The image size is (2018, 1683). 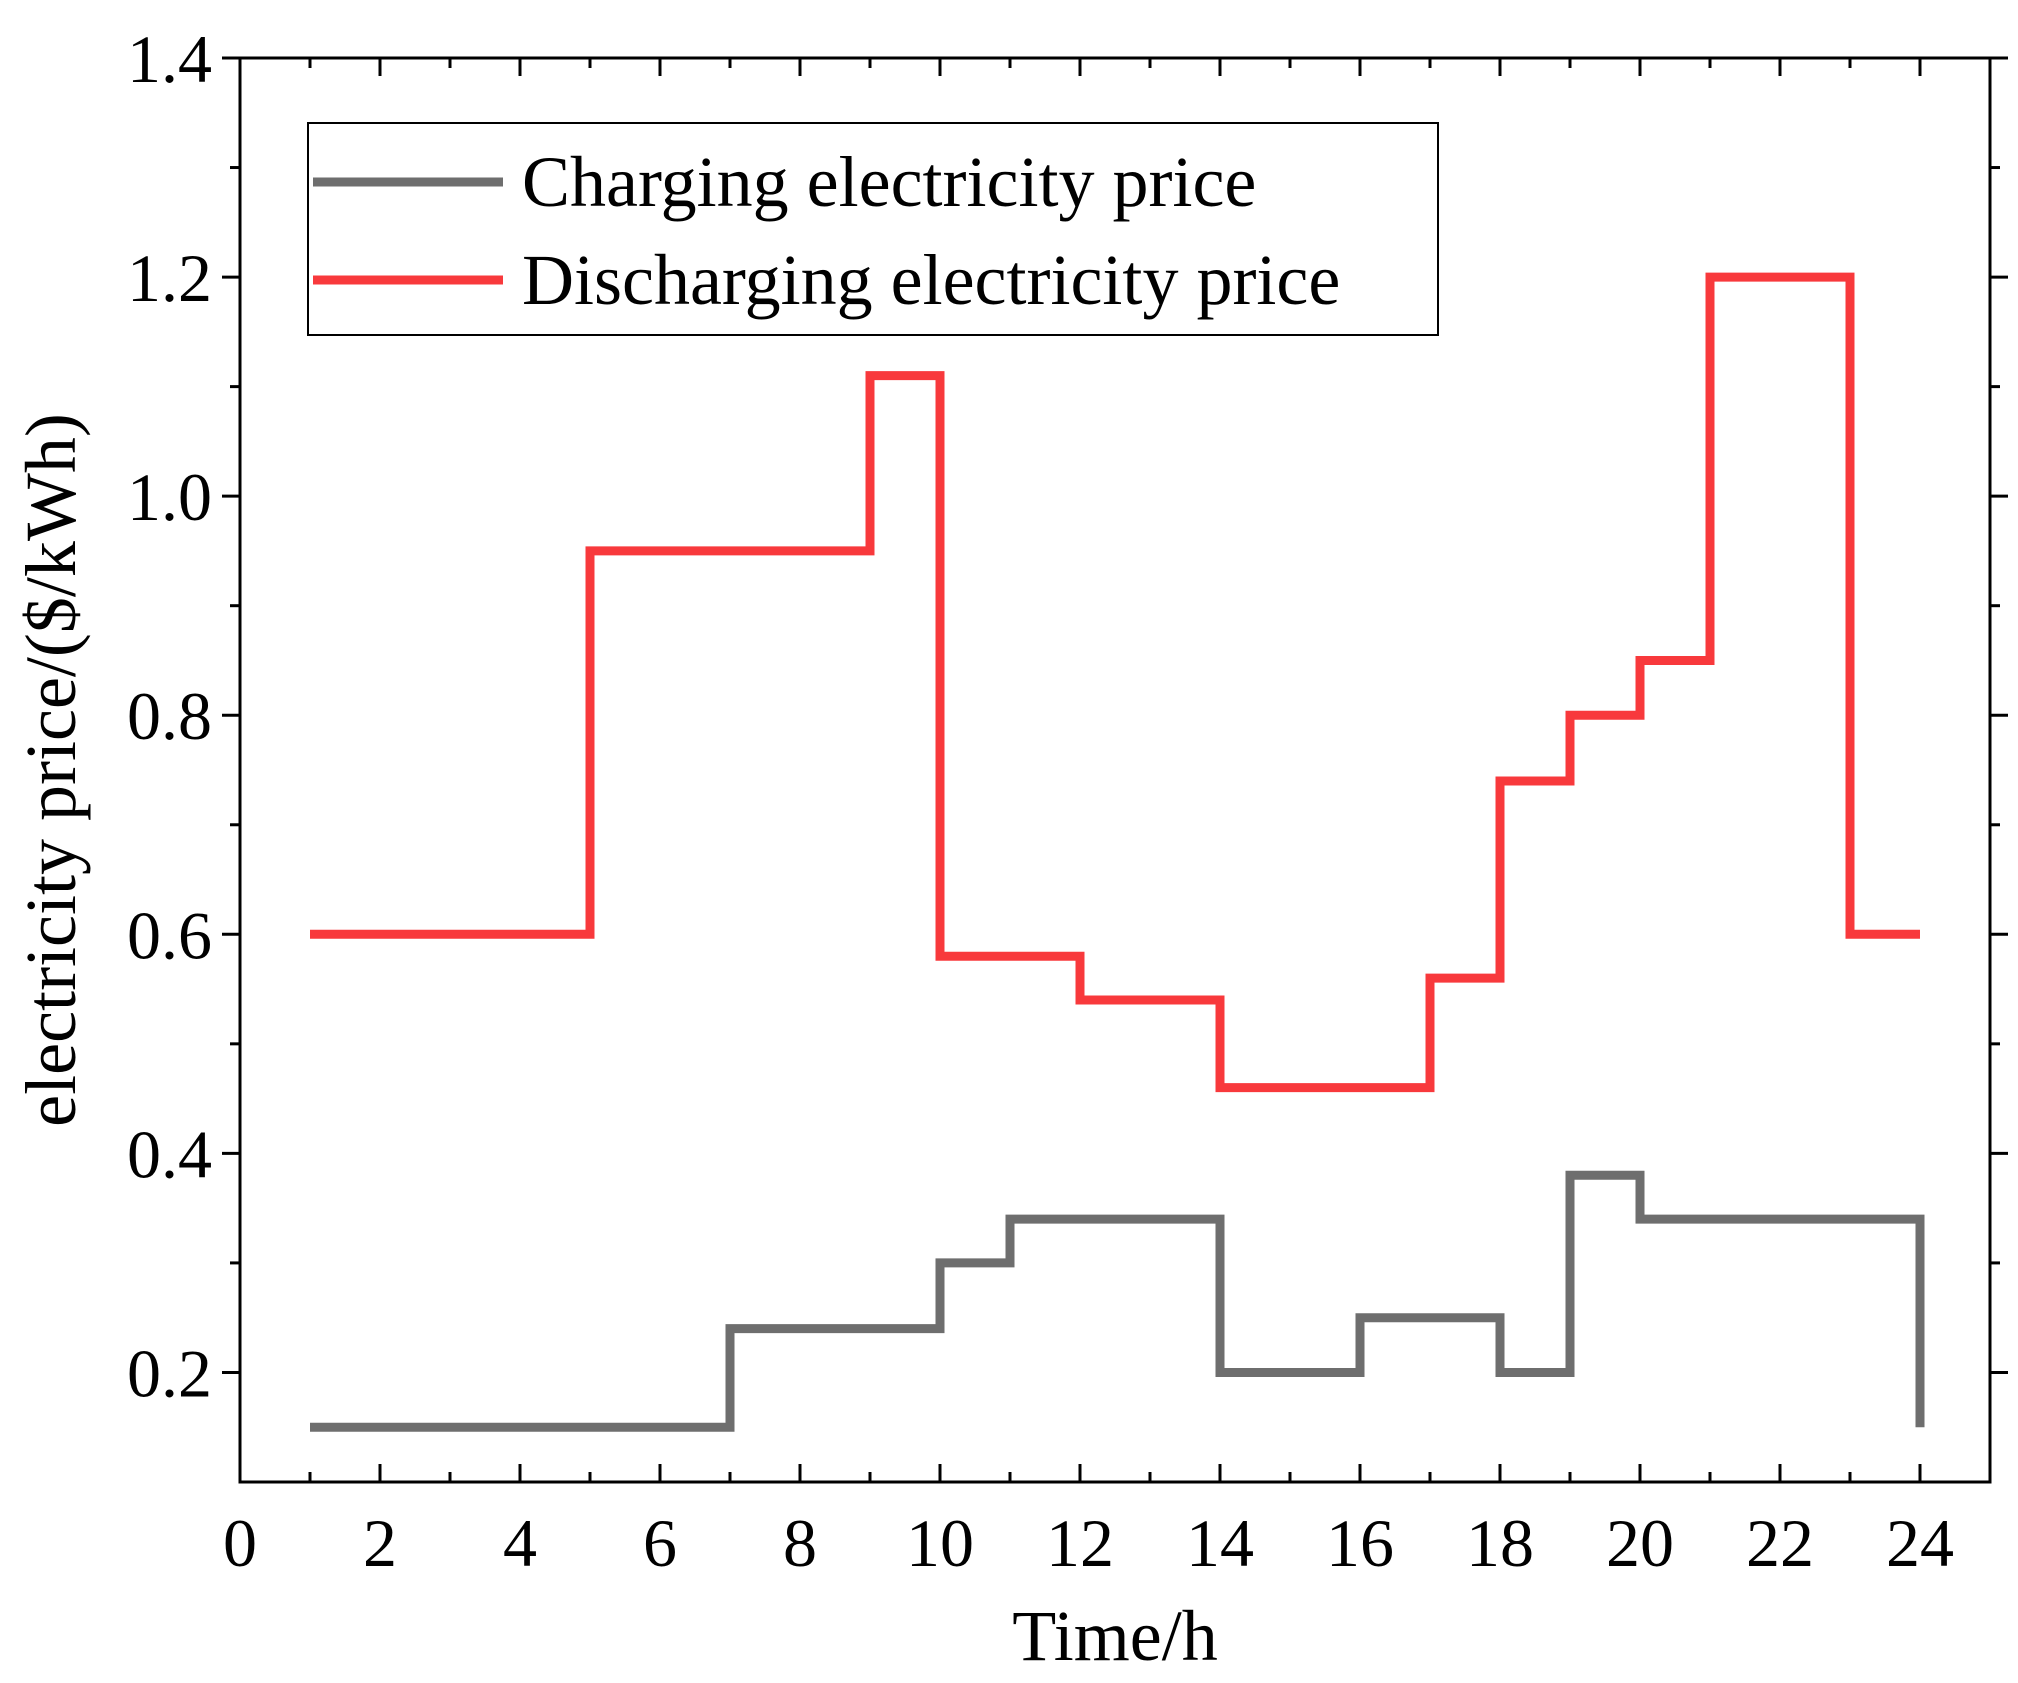 What do you see at coordinates (1080, 1543) in the screenshot?
I see `x-tick-label: 12` at bounding box center [1080, 1543].